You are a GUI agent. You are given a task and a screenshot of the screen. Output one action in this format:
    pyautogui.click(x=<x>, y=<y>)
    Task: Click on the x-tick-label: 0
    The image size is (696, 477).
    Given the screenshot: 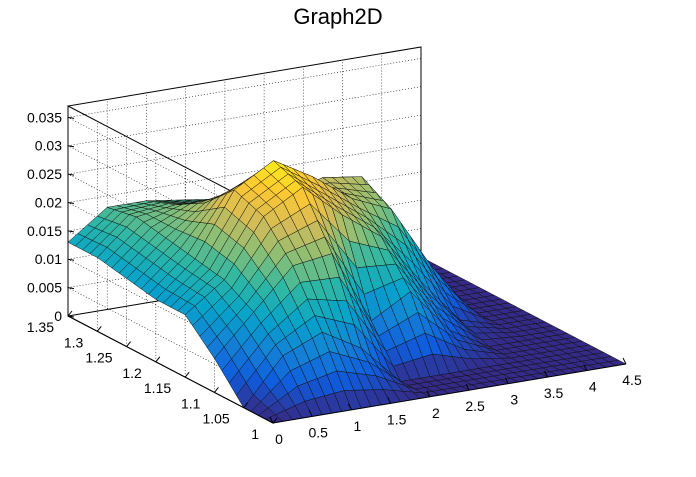 What is the action you would take?
    pyautogui.click(x=279, y=439)
    